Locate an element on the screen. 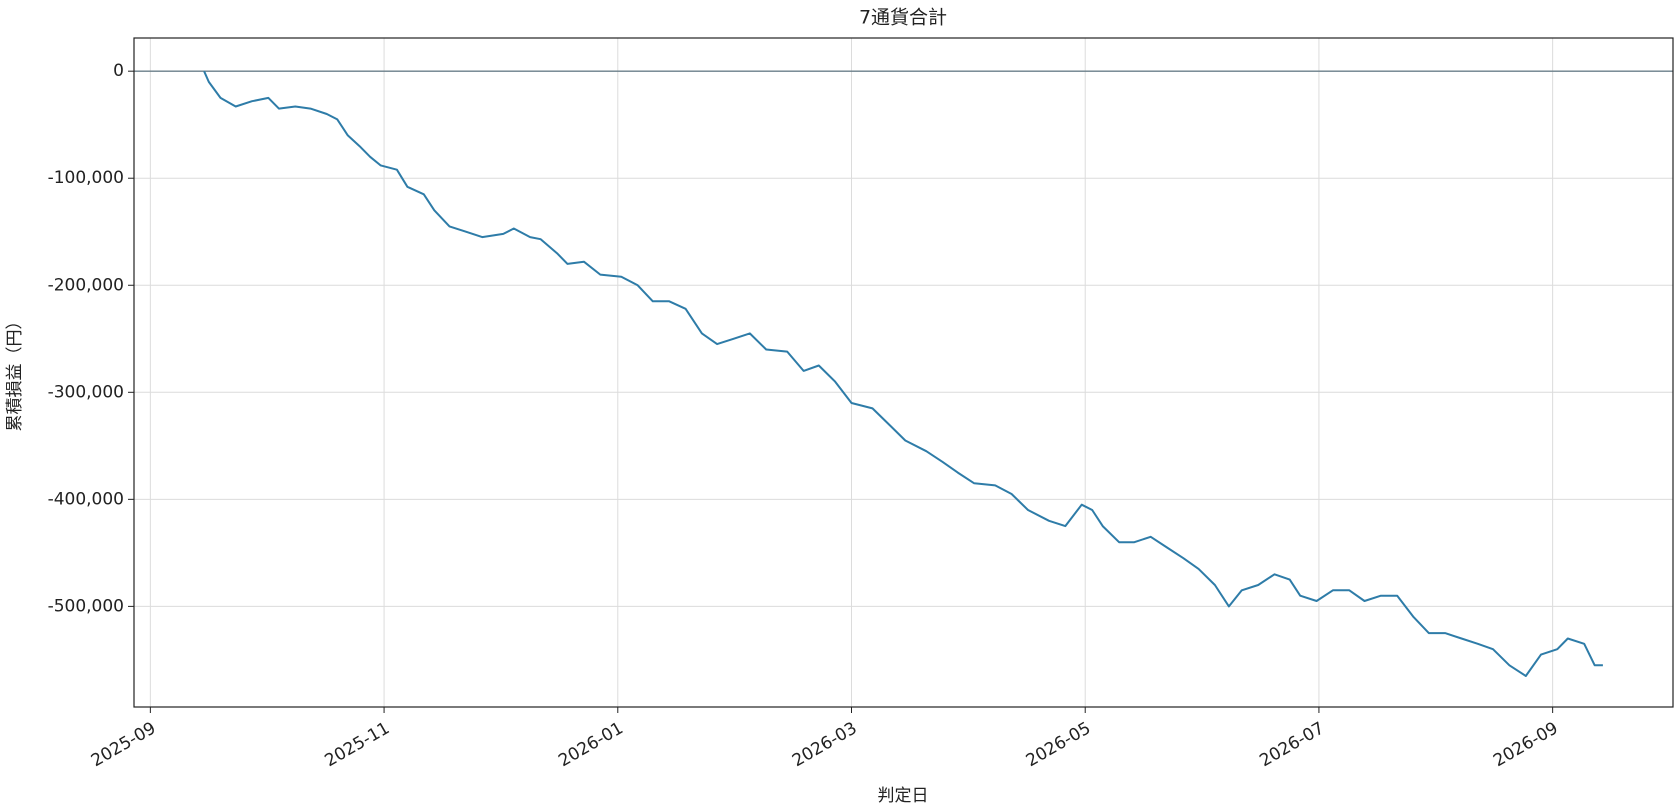 The height and width of the screenshot is (812, 1680). x-tick-label: 2025-09 is located at coordinates (124, 744).